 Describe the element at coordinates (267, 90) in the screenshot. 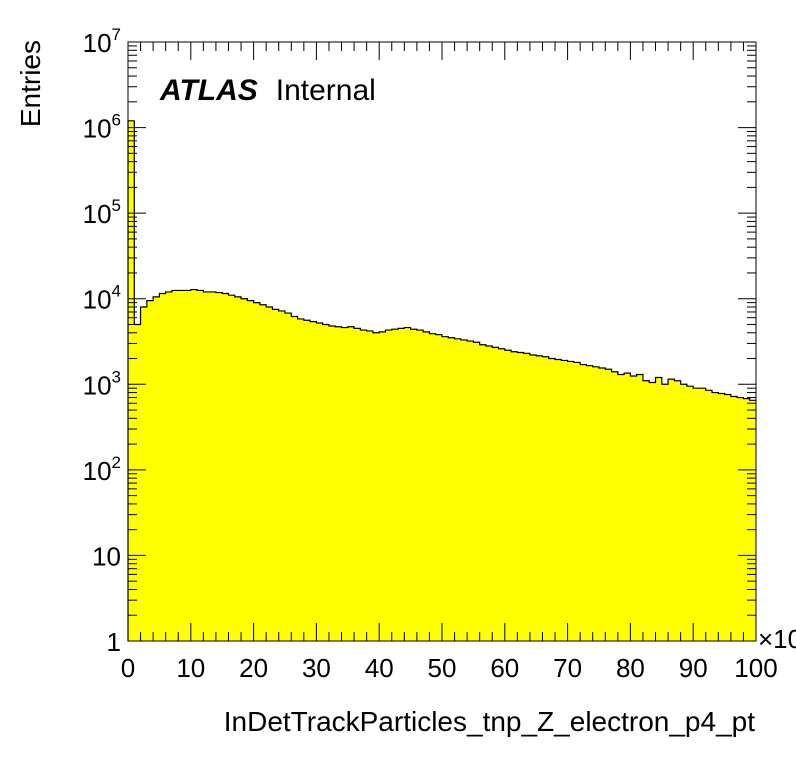

I see `atlas-label: ATLAS Internal` at that location.